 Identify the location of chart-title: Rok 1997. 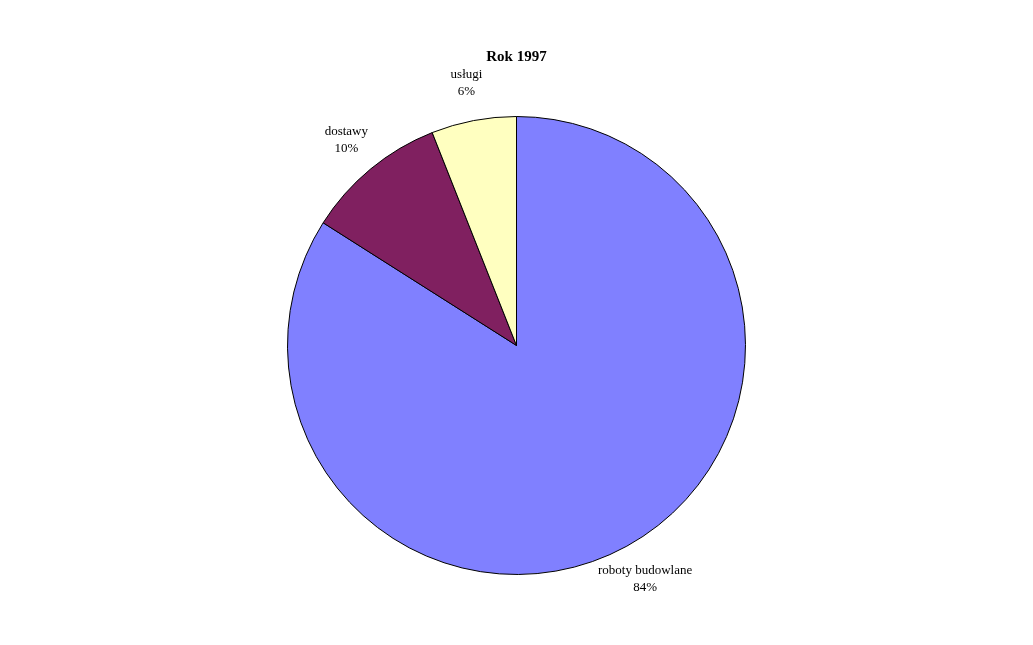
(517, 55).